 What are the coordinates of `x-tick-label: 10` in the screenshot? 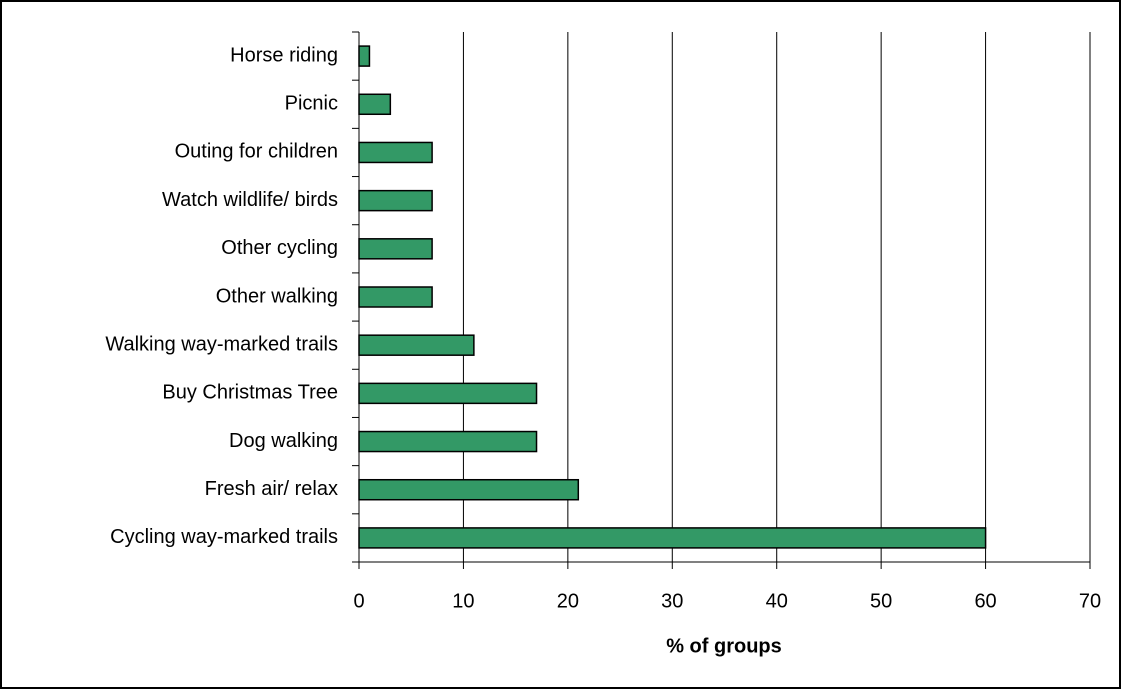 It's located at (463, 601).